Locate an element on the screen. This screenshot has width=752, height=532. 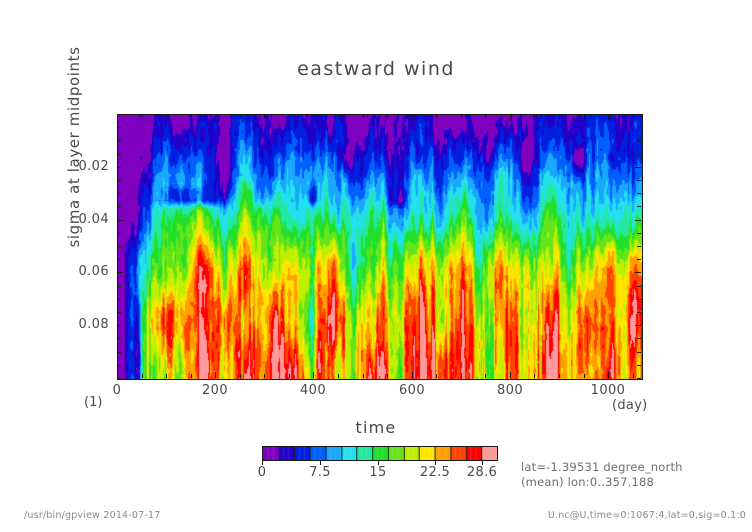
x-axis-tick-label: 400 is located at coordinates (312, 390).